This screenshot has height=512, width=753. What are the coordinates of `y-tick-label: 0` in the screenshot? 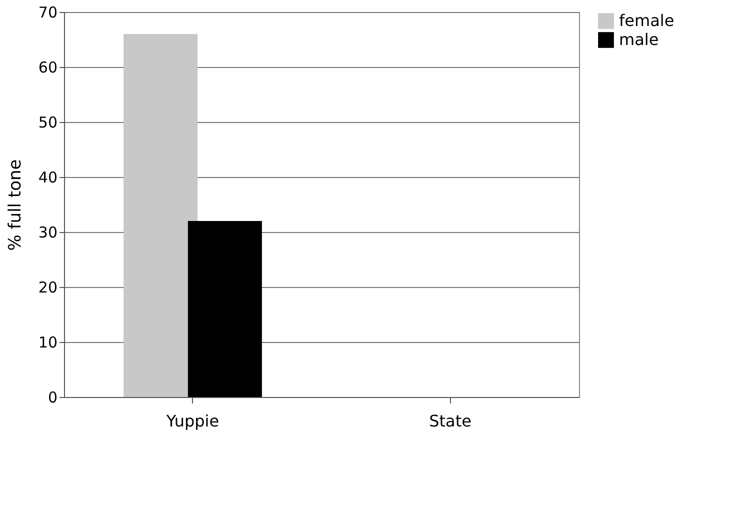 It's located at (53, 397).